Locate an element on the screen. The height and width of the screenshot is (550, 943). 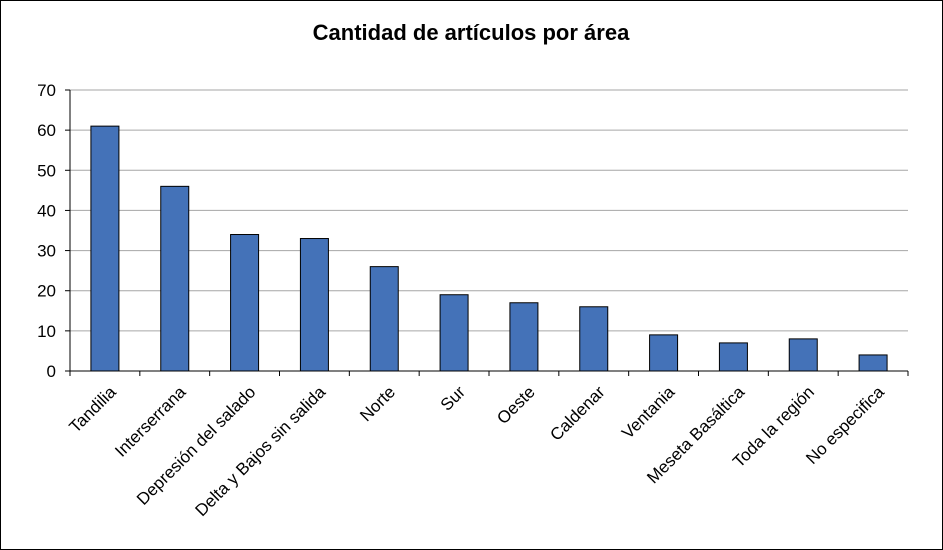
y-tick-label: 70 is located at coordinates (46, 90).